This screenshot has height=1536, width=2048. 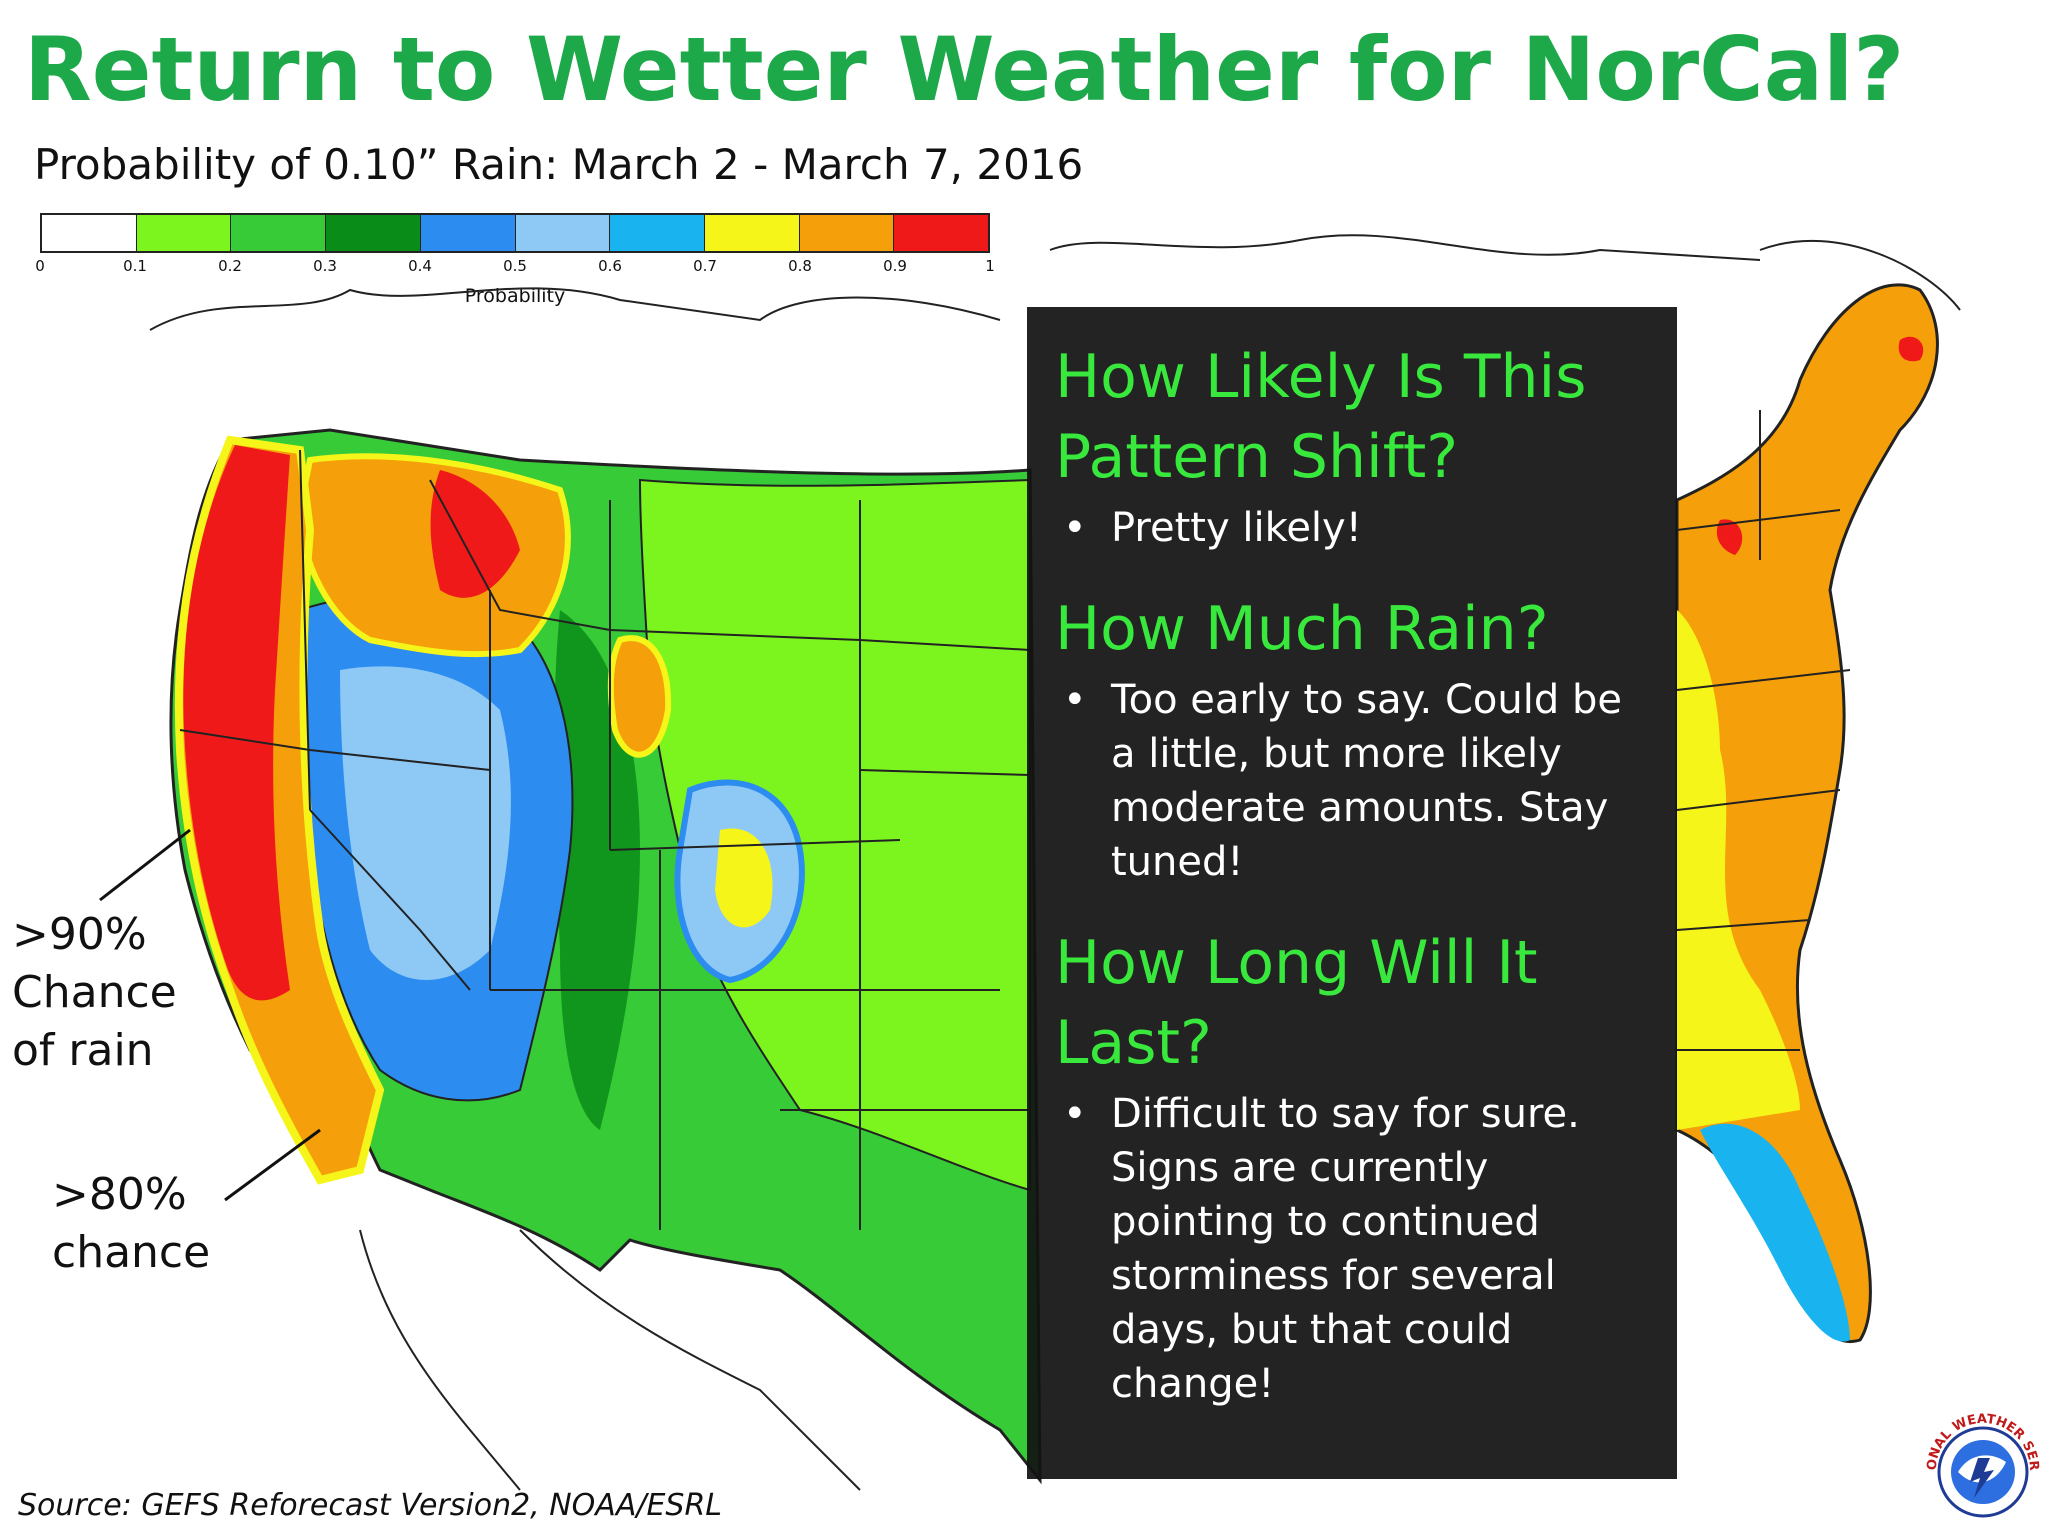 I want to click on colorbar-swatches, so click(x=515, y=233).